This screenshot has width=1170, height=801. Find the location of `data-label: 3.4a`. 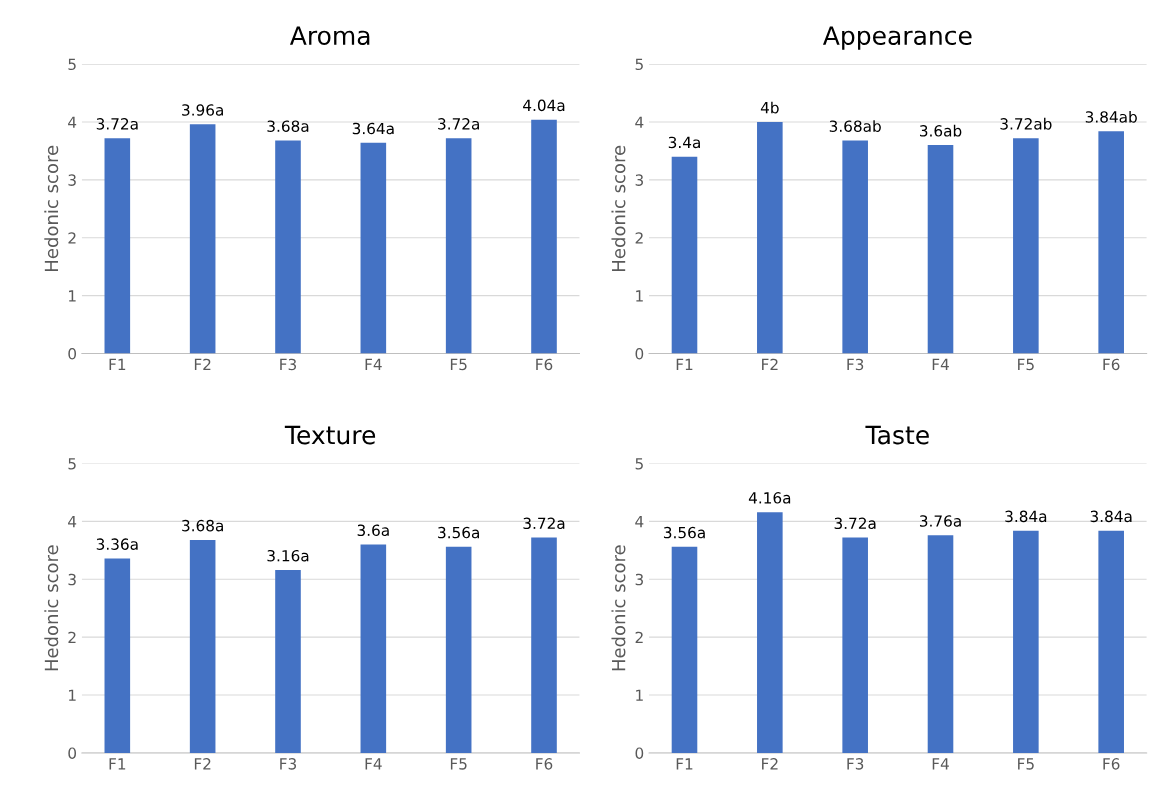

data-label: 3.4a is located at coordinates (684, 142).